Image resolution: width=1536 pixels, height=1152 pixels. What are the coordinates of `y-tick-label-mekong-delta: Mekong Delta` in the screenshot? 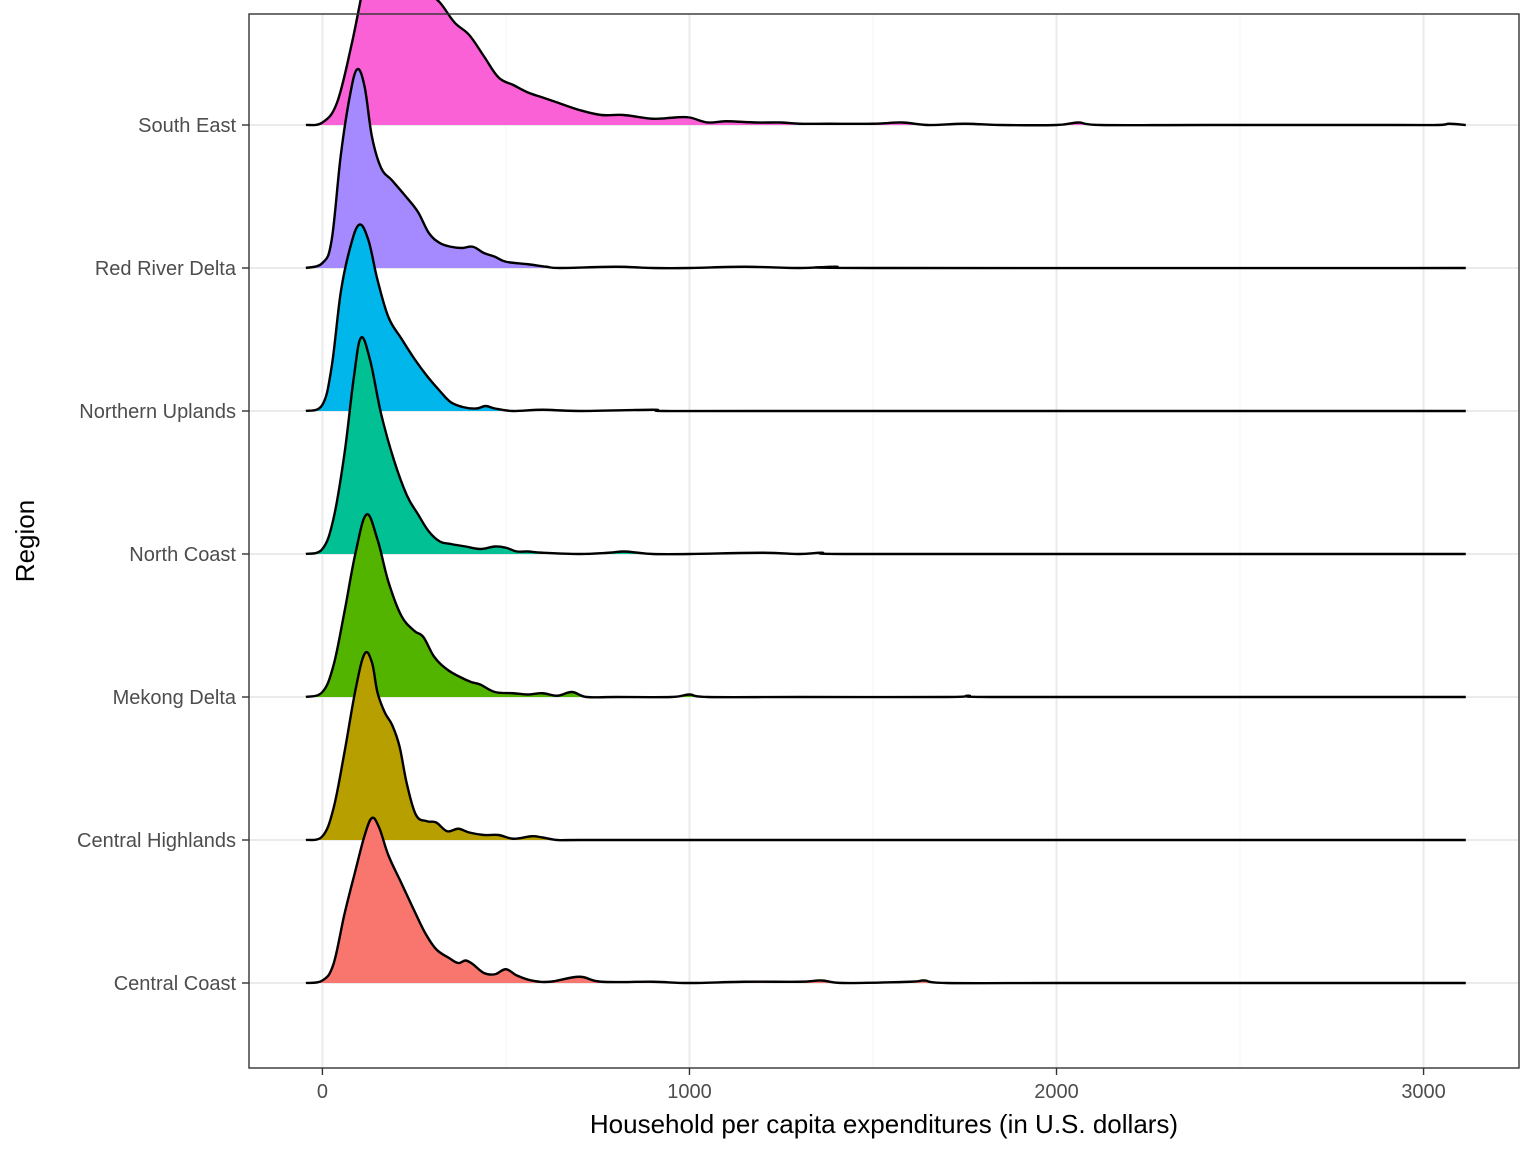 It's located at (175, 698).